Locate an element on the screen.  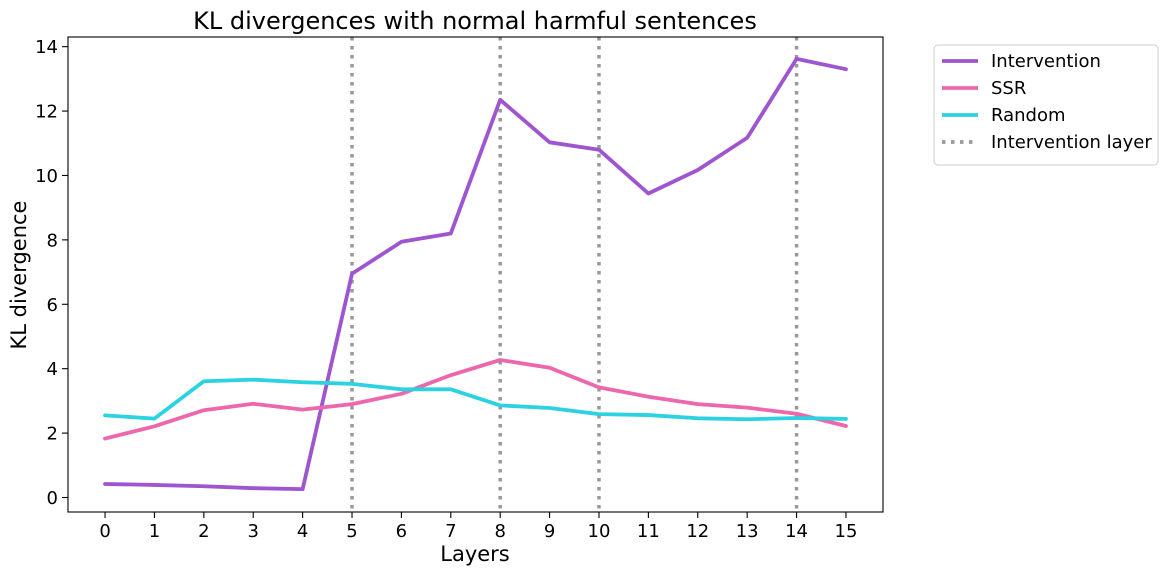
y-tick-label: 2 is located at coordinates (52, 434).